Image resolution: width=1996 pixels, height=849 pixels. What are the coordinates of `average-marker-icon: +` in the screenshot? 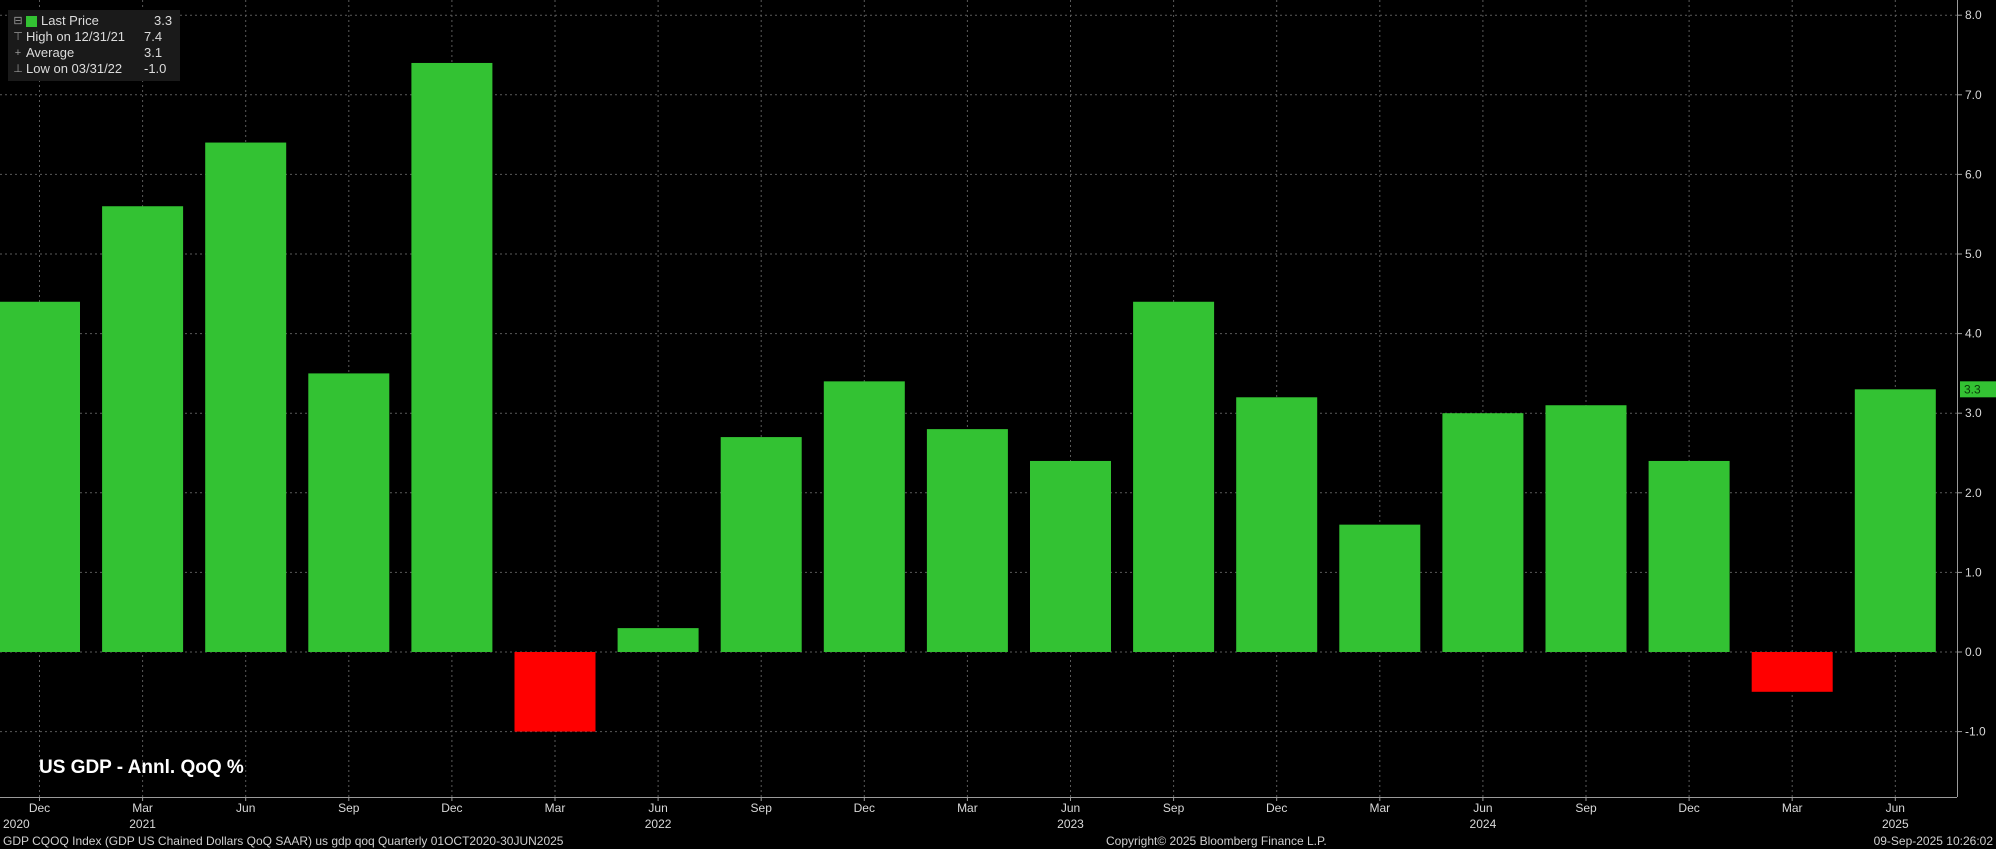 It's located at (18, 53).